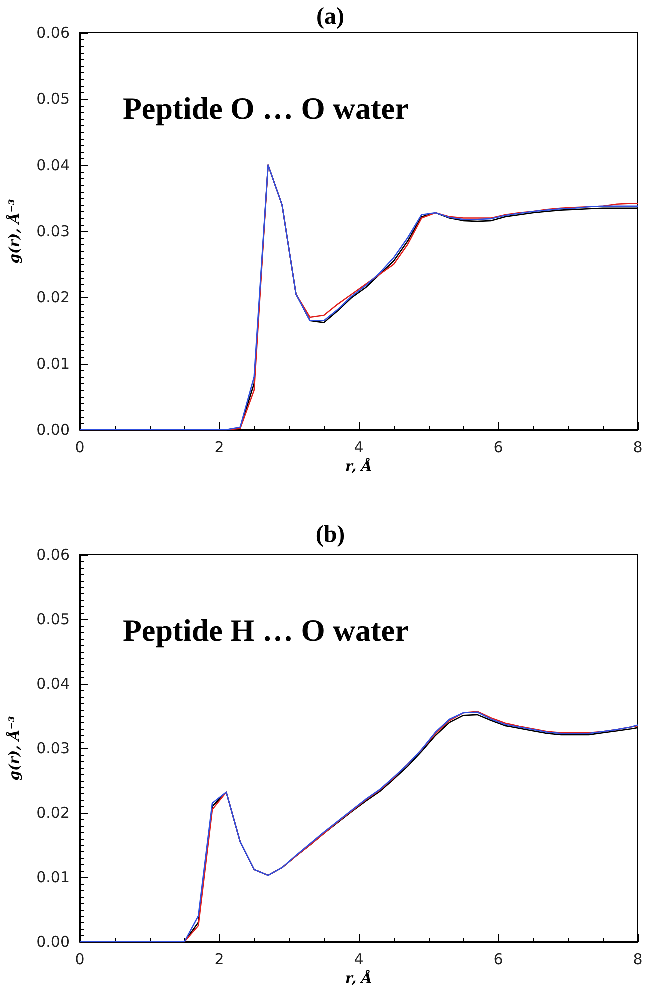 The width and height of the screenshot is (661, 1000). Describe the element at coordinates (331, 535) in the screenshot. I see `chart-title: (b)` at that location.